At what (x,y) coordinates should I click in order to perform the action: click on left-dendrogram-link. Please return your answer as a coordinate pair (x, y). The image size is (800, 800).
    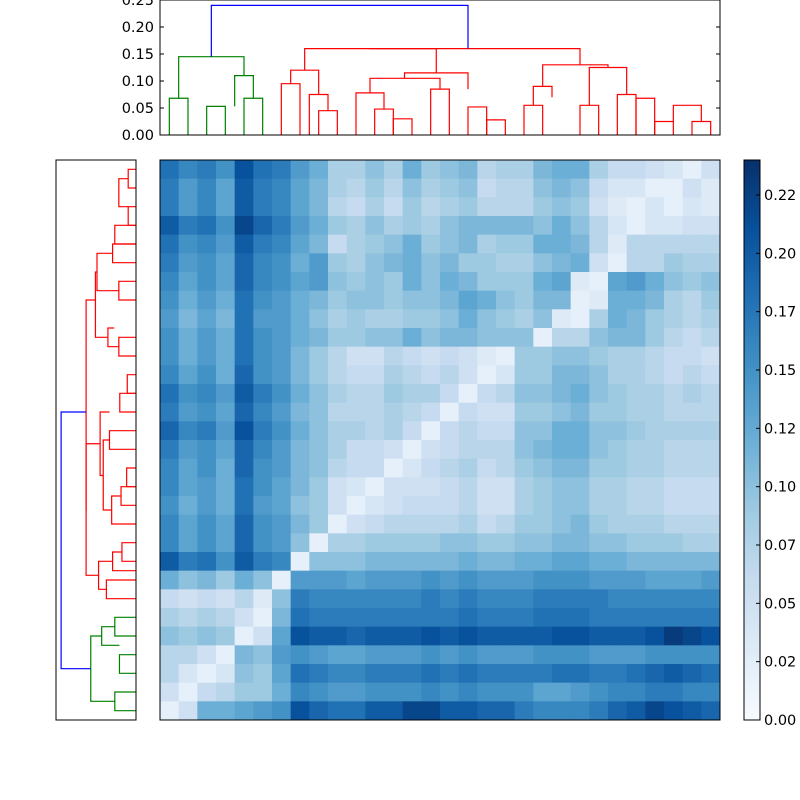
    Looking at the image, I should click on (125, 234).